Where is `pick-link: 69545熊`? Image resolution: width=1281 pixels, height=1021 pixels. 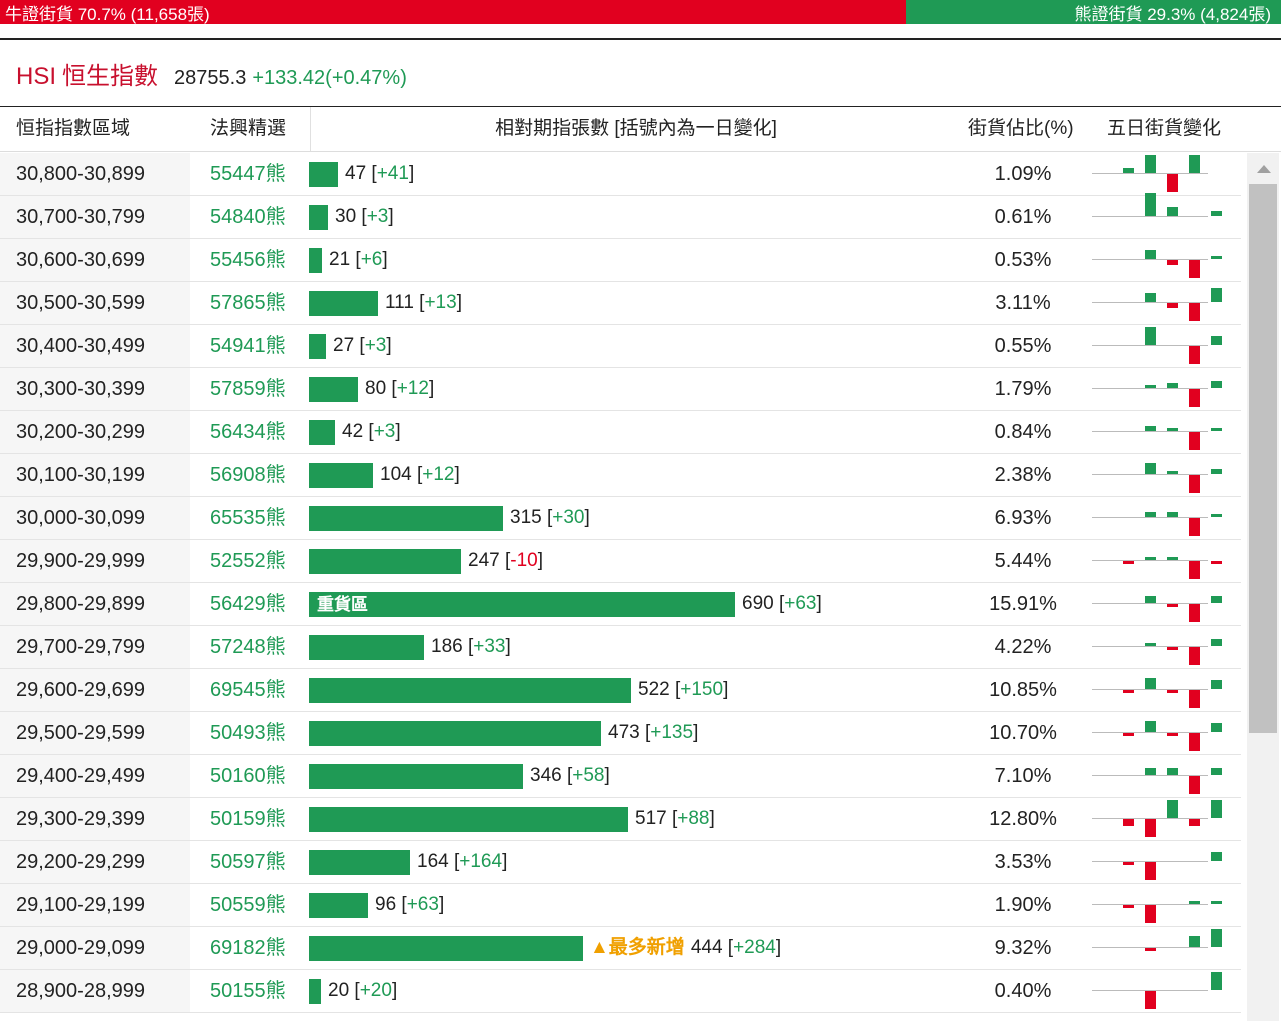 pick-link: 69545熊 is located at coordinates (249, 690).